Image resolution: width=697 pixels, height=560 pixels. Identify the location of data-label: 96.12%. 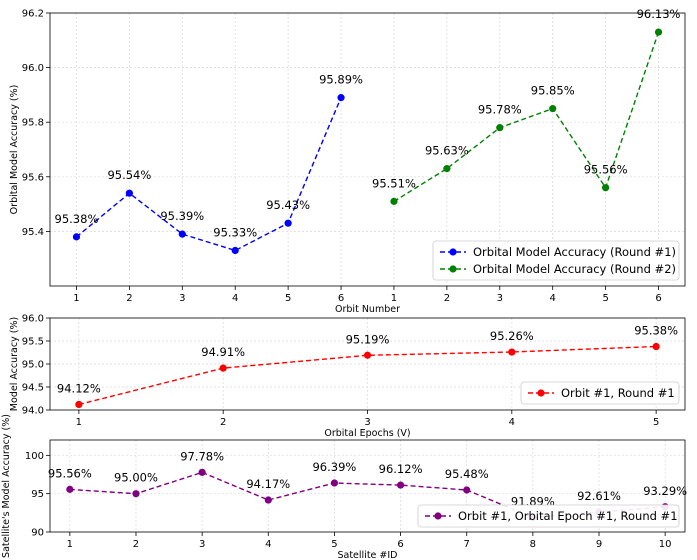
(401, 469).